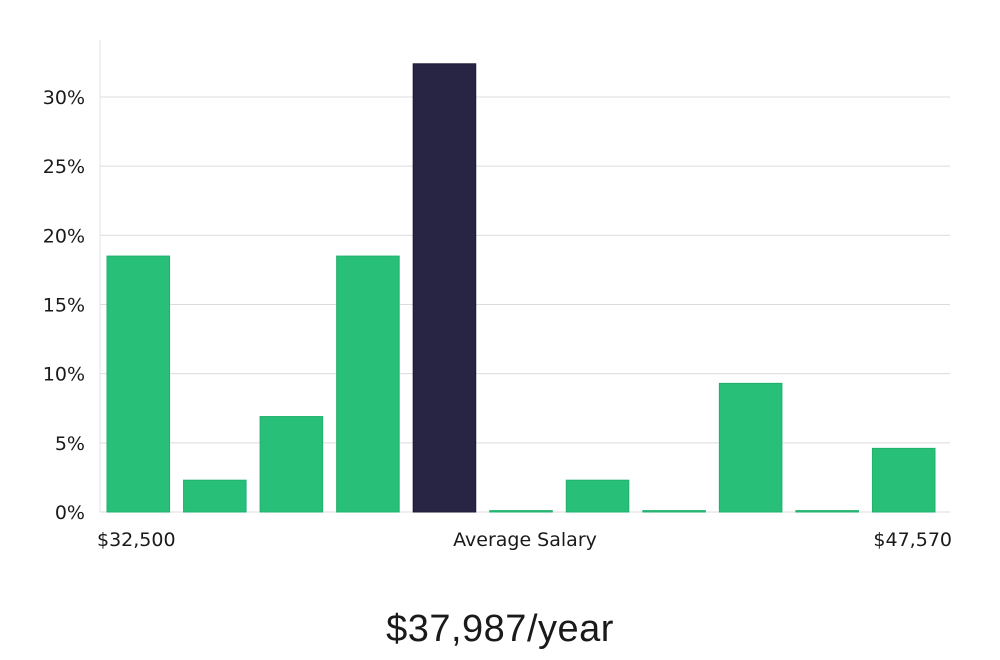 The image size is (1000, 660). I want to click on x-axis-title: Average Salary, so click(525, 540).